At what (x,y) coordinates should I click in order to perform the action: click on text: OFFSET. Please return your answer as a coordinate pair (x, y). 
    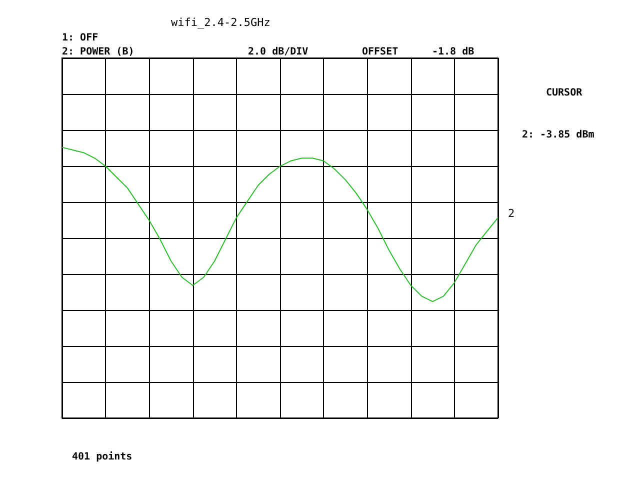
    Looking at the image, I should click on (380, 52).